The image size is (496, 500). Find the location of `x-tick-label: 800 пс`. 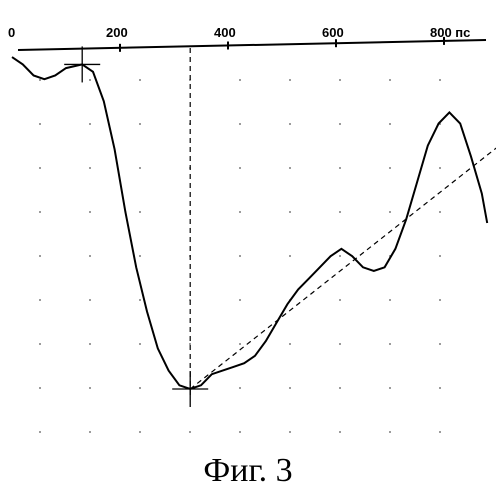

x-tick-label: 800 пс is located at coordinates (450, 32).